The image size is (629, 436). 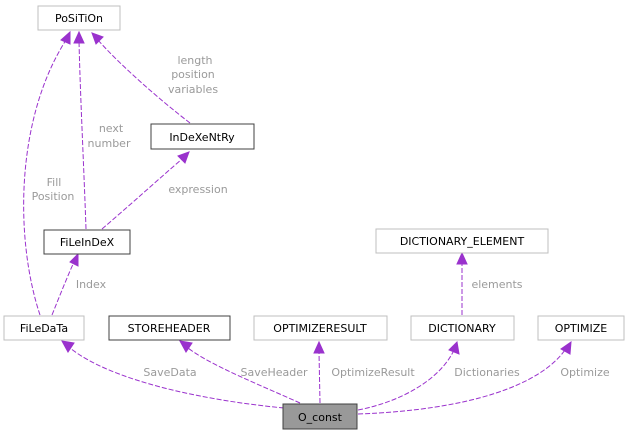 I want to click on edge-label-next: next, so click(x=111, y=128).